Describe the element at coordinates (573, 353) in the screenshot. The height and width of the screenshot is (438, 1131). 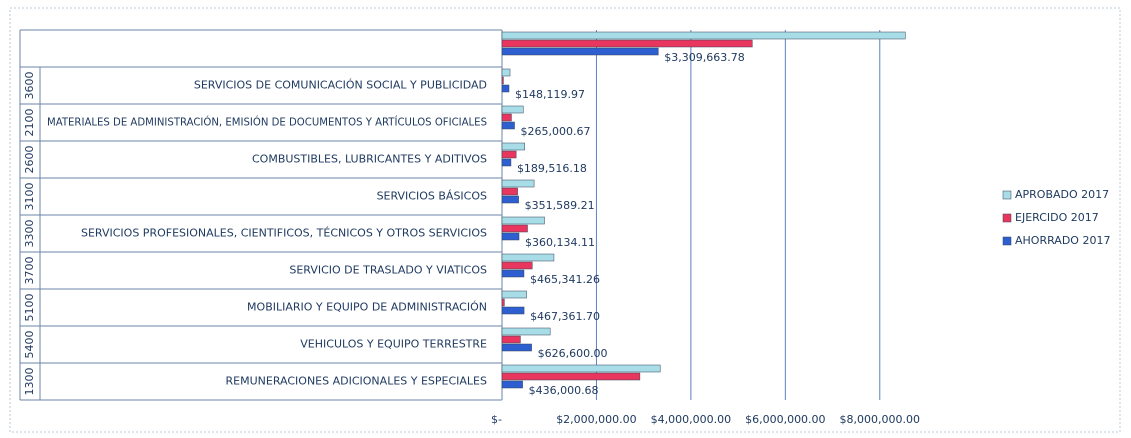
I see `data-label: $626,600.00` at that location.